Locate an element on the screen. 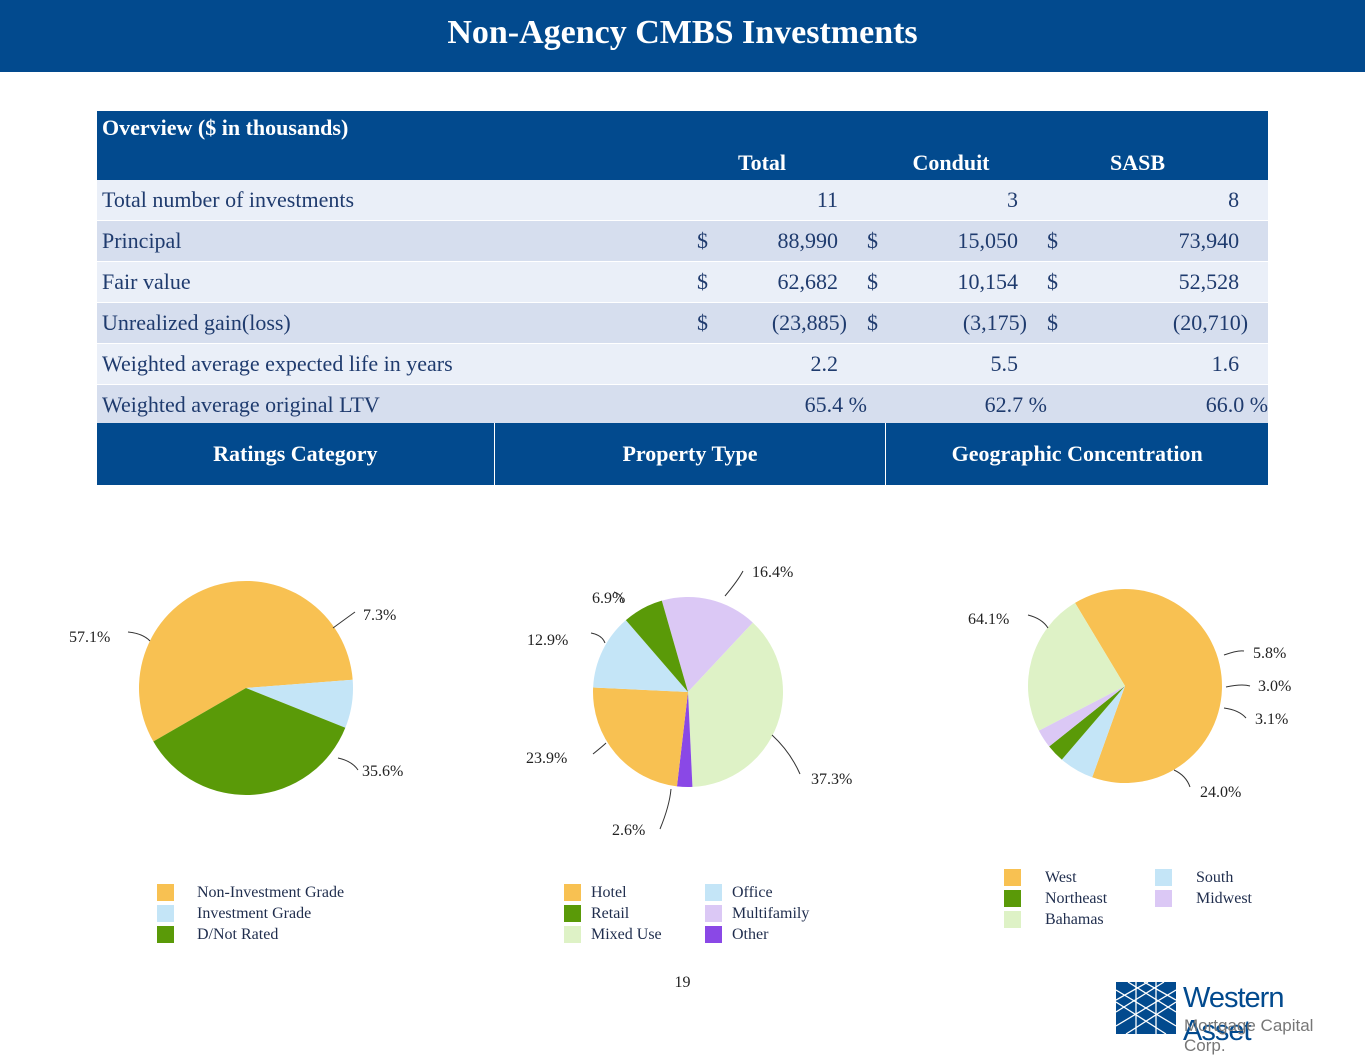  cell-value: 52,528 is located at coordinates (1173, 282).